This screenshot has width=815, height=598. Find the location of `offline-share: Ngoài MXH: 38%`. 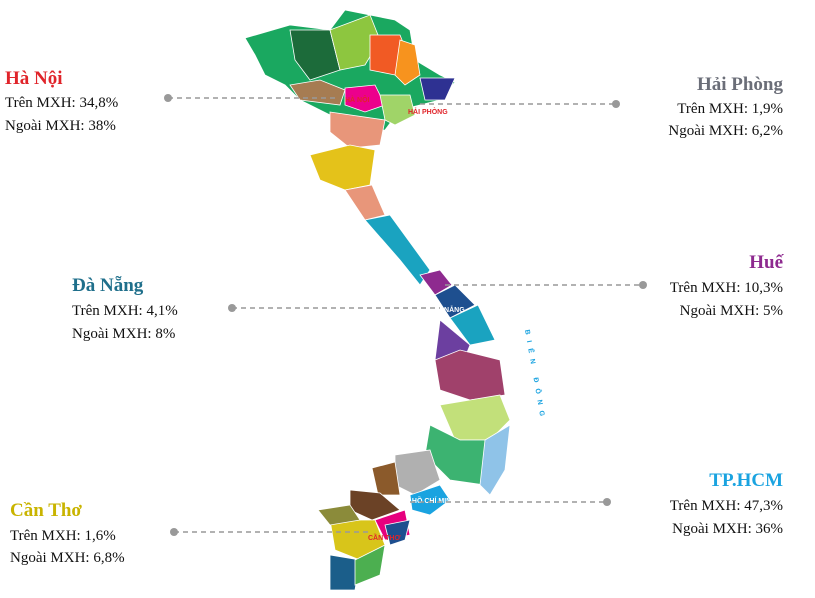

offline-share: Ngoài MXH: 38% is located at coordinates (60, 126).